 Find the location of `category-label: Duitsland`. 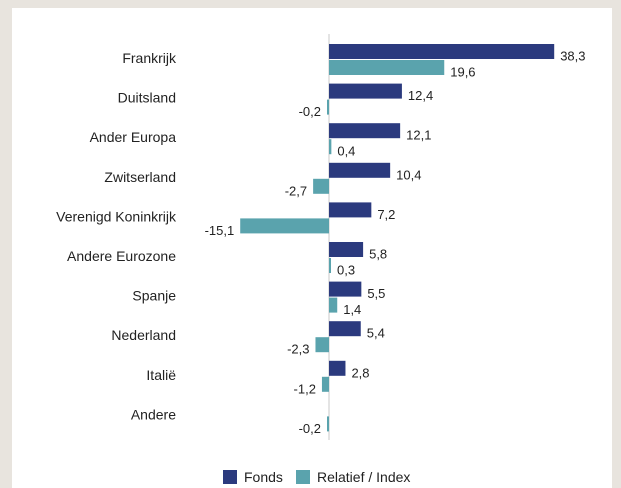

category-label: Duitsland is located at coordinates (147, 98).